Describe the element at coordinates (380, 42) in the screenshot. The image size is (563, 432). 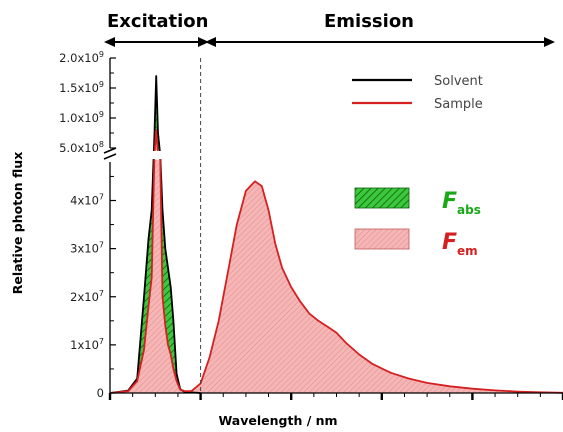
I see `emission-arrow` at that location.